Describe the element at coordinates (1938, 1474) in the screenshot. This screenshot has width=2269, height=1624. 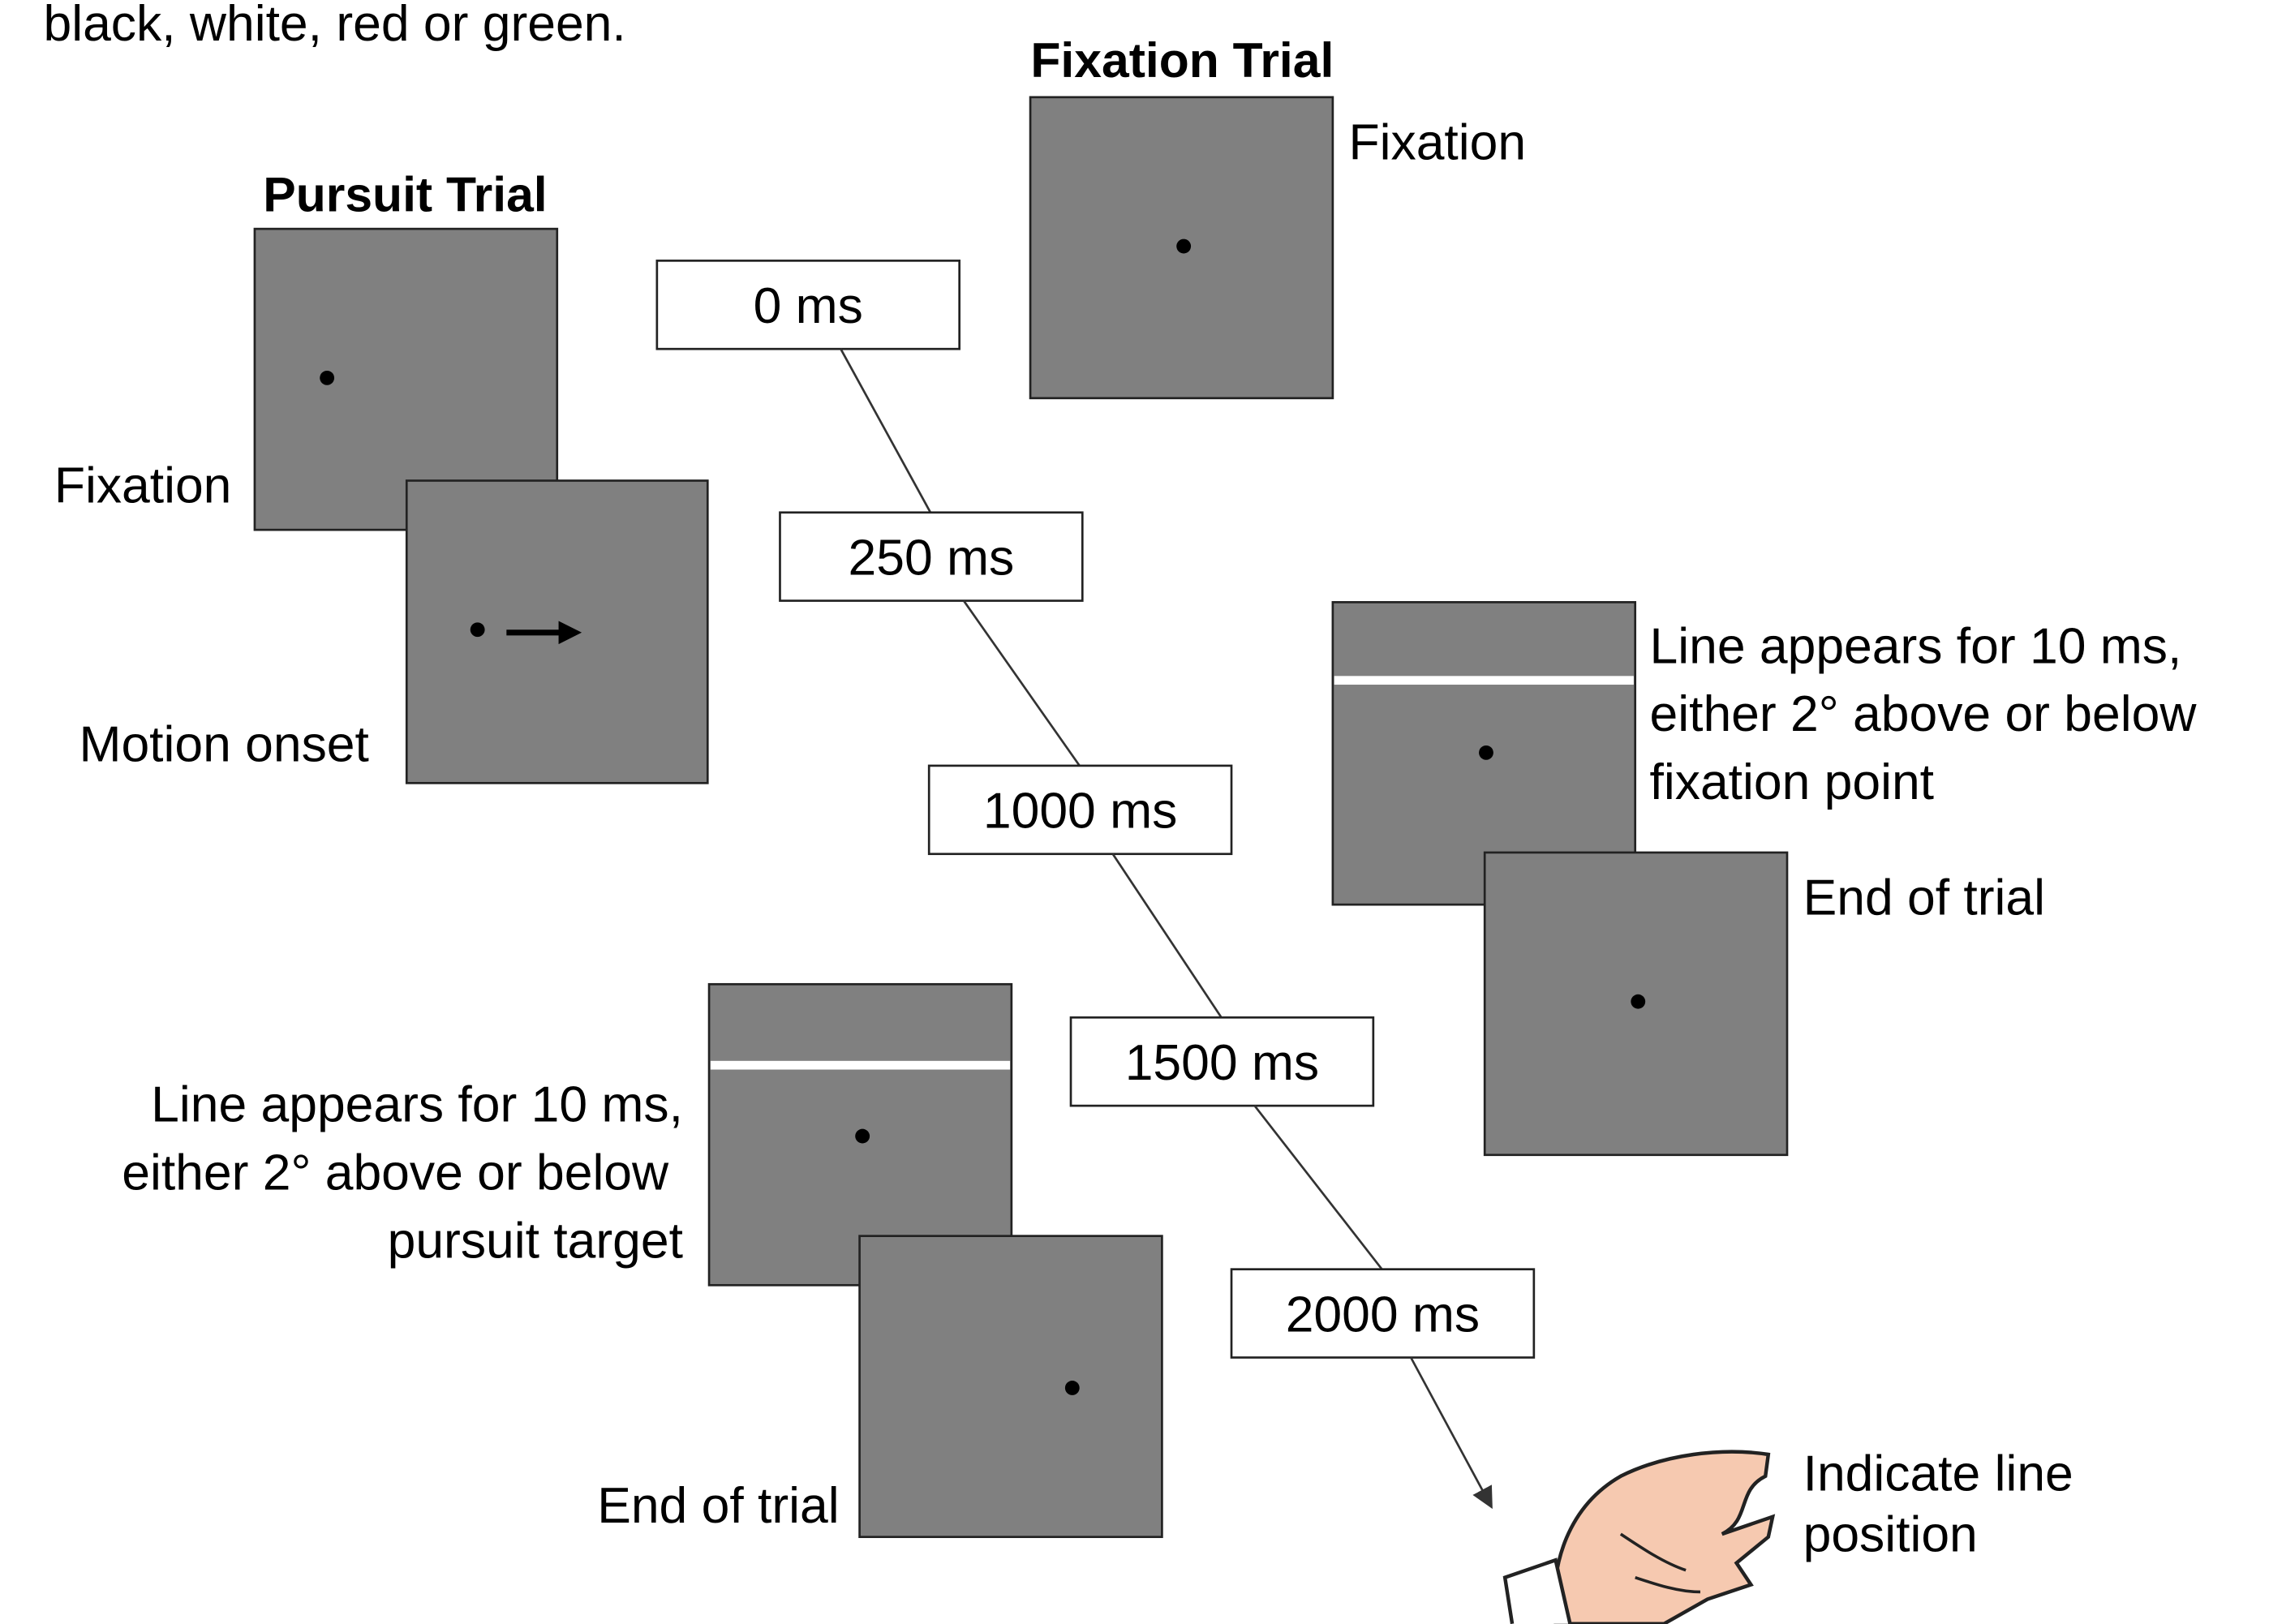
I see `response-label: Indicate line` at that location.